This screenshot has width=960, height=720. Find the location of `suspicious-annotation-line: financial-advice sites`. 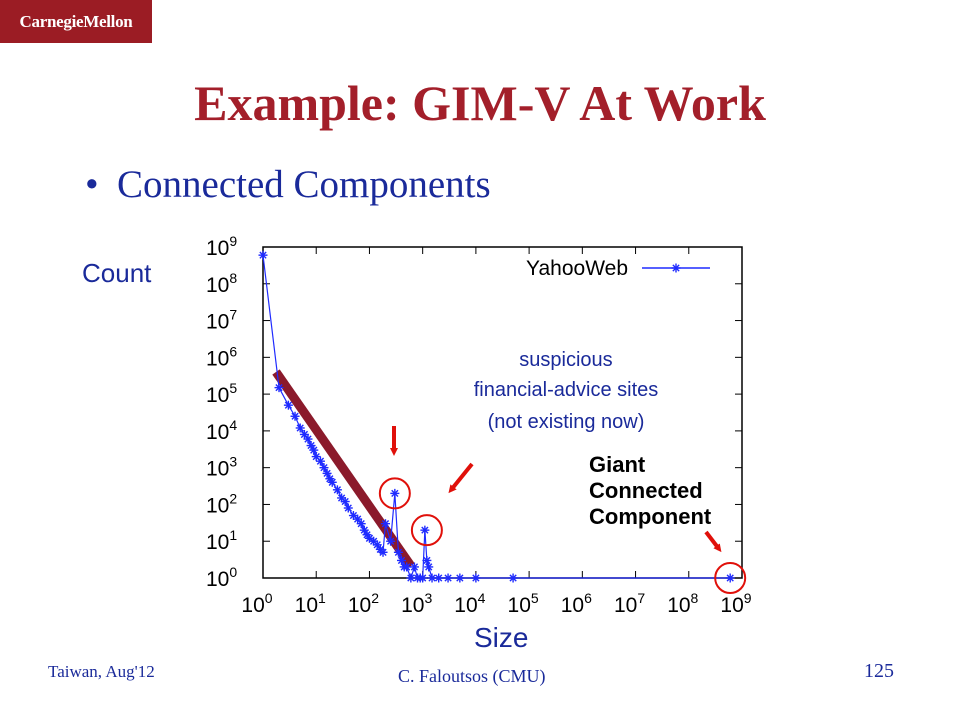

suspicious-annotation-line: financial-advice sites is located at coordinates (566, 390).